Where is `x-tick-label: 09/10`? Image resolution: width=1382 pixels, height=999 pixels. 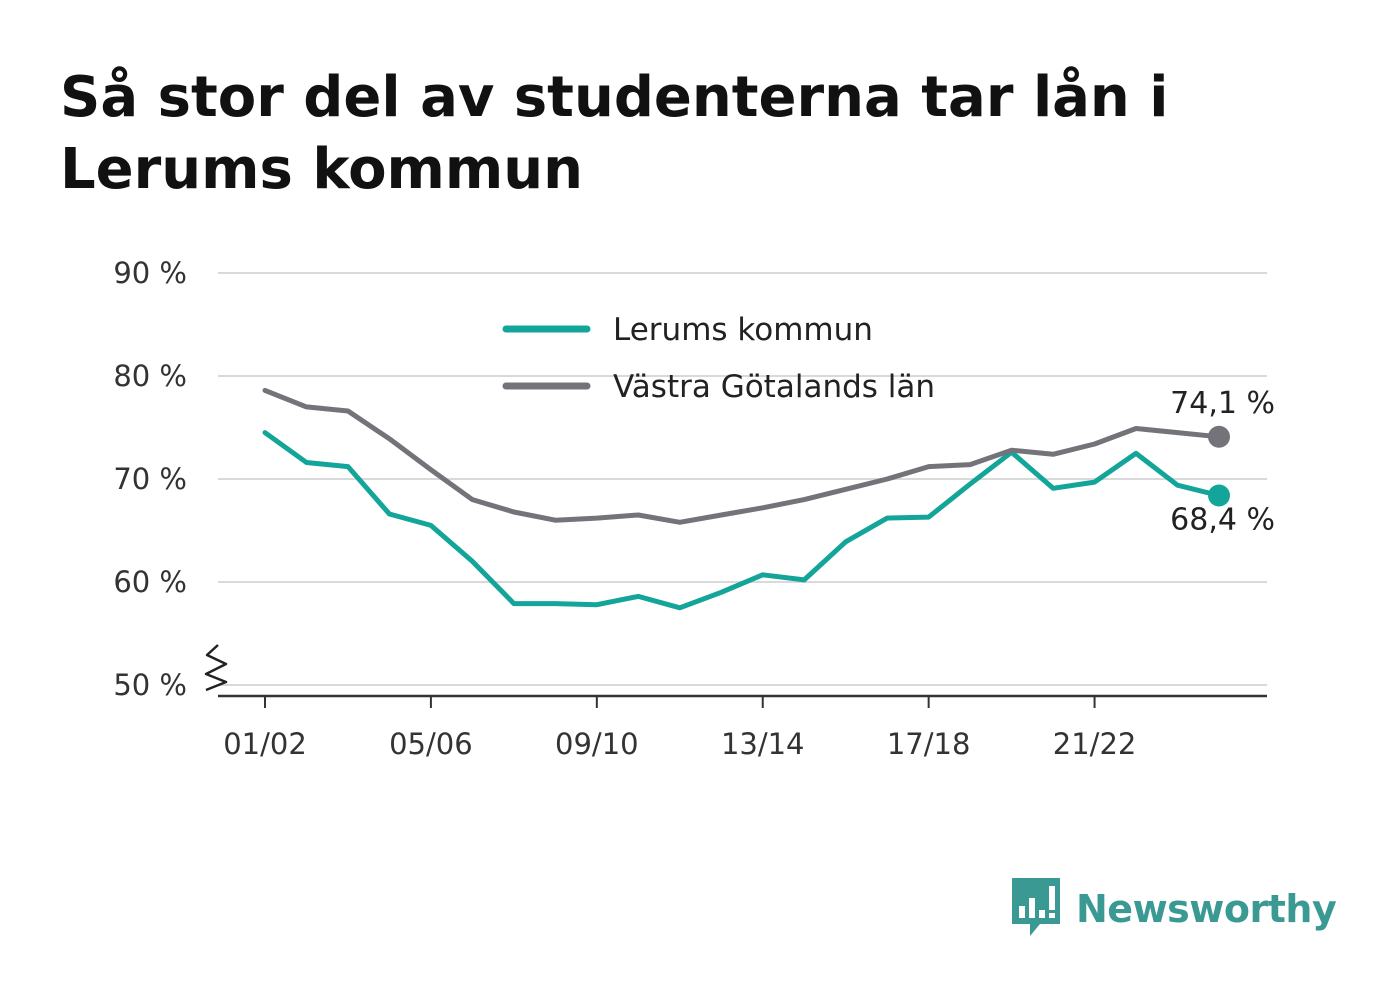
x-tick-label: 09/10 is located at coordinates (597, 744).